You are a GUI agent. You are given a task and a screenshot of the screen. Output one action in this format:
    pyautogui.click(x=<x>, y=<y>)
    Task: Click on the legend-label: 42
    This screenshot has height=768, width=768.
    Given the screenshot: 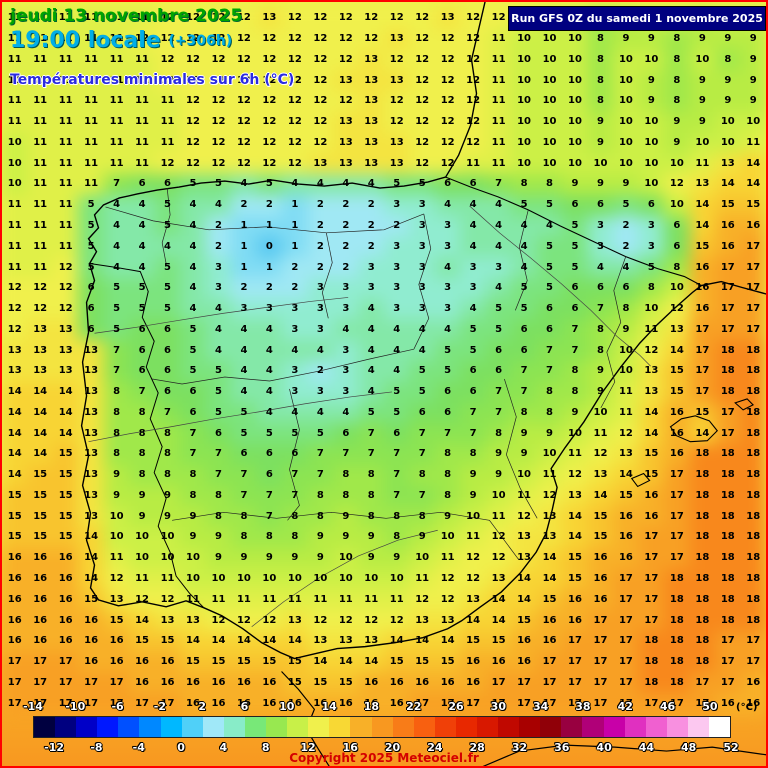 What is the action you would take?
    pyautogui.click(x=625, y=706)
    